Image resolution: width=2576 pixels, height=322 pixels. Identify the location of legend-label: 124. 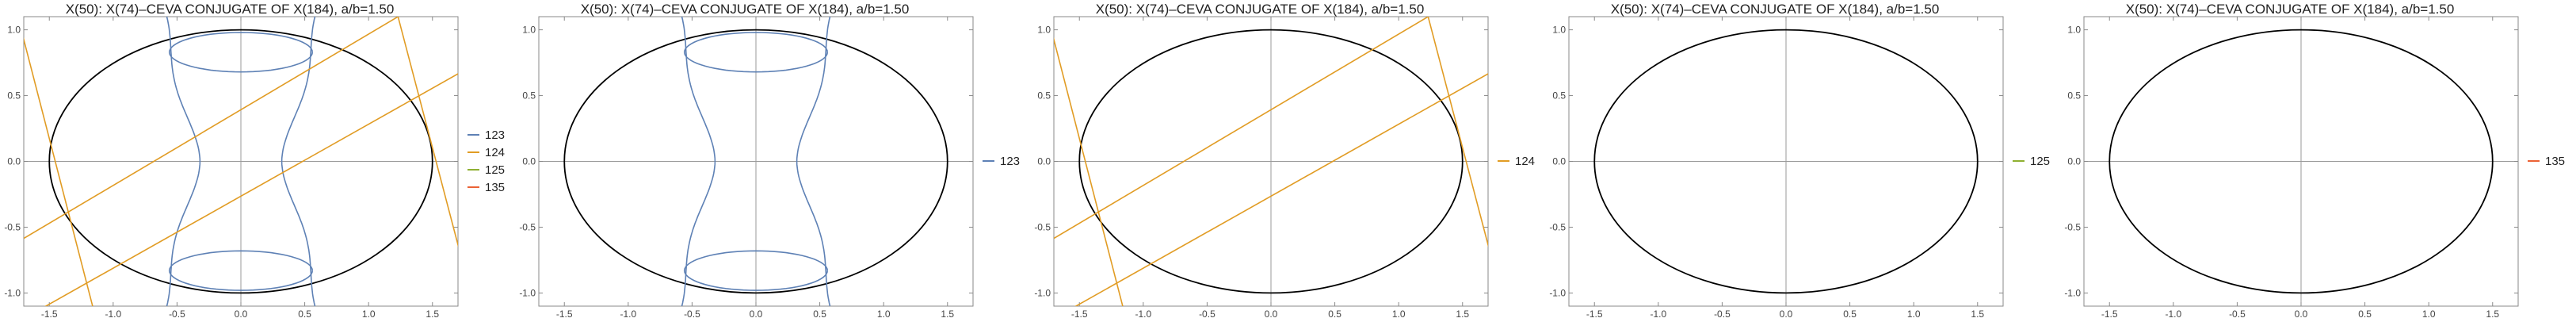
(495, 153).